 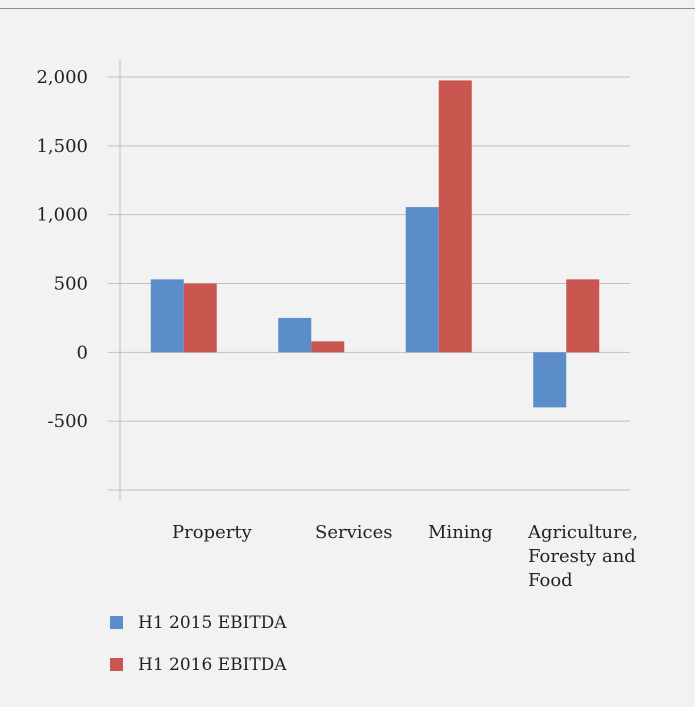 I want to click on legend-label: H1 2015 EBITDA, so click(x=212, y=623).